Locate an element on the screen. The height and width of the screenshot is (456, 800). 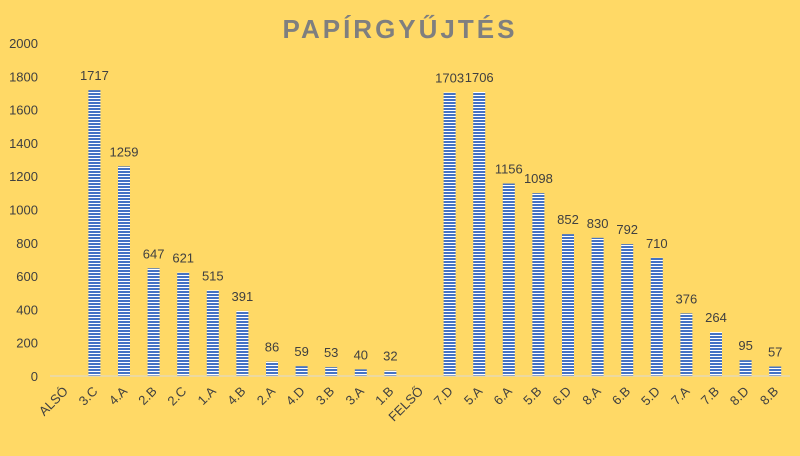
data-label: 59 is located at coordinates (301, 351).